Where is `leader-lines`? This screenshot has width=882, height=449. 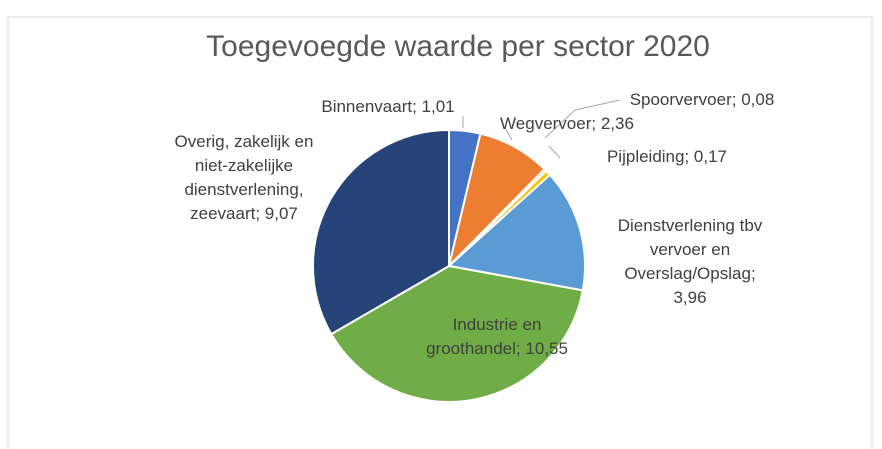
leader-lines is located at coordinates (541, 129).